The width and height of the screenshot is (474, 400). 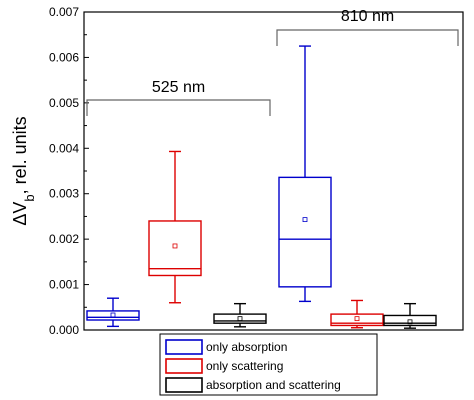 What do you see at coordinates (64, 57) in the screenshot?
I see `y-tick-label: 0.006` at bounding box center [64, 57].